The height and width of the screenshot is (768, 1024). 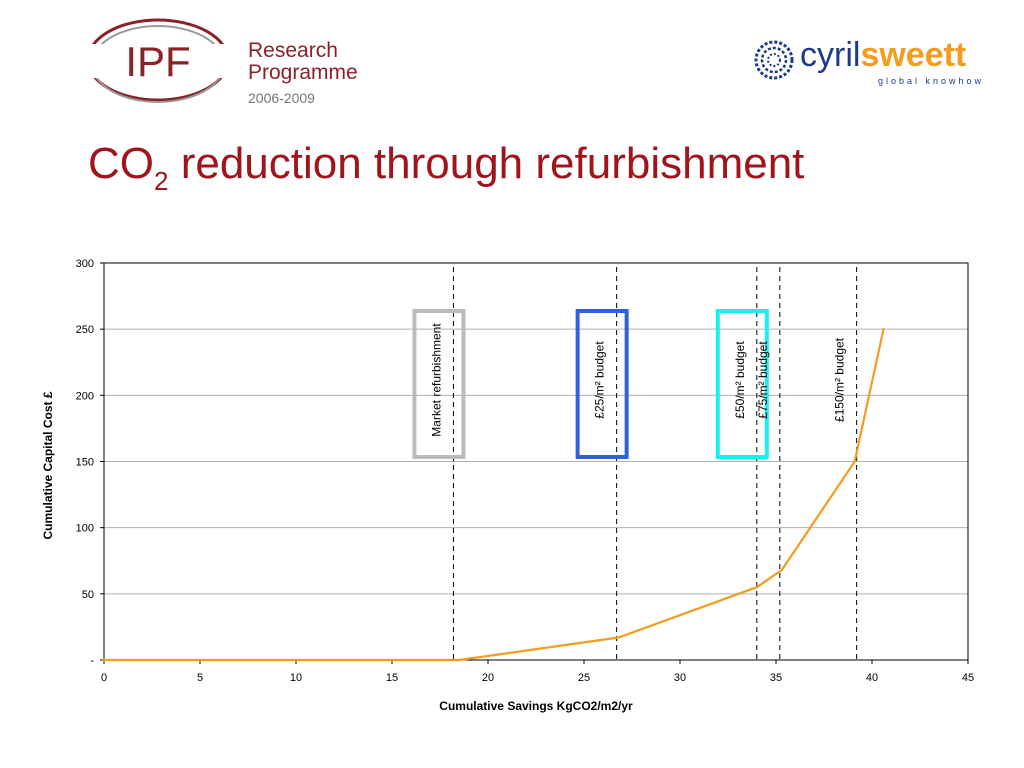 What do you see at coordinates (281, 98) in the screenshot?
I see `programme-years: 2006-2009` at bounding box center [281, 98].